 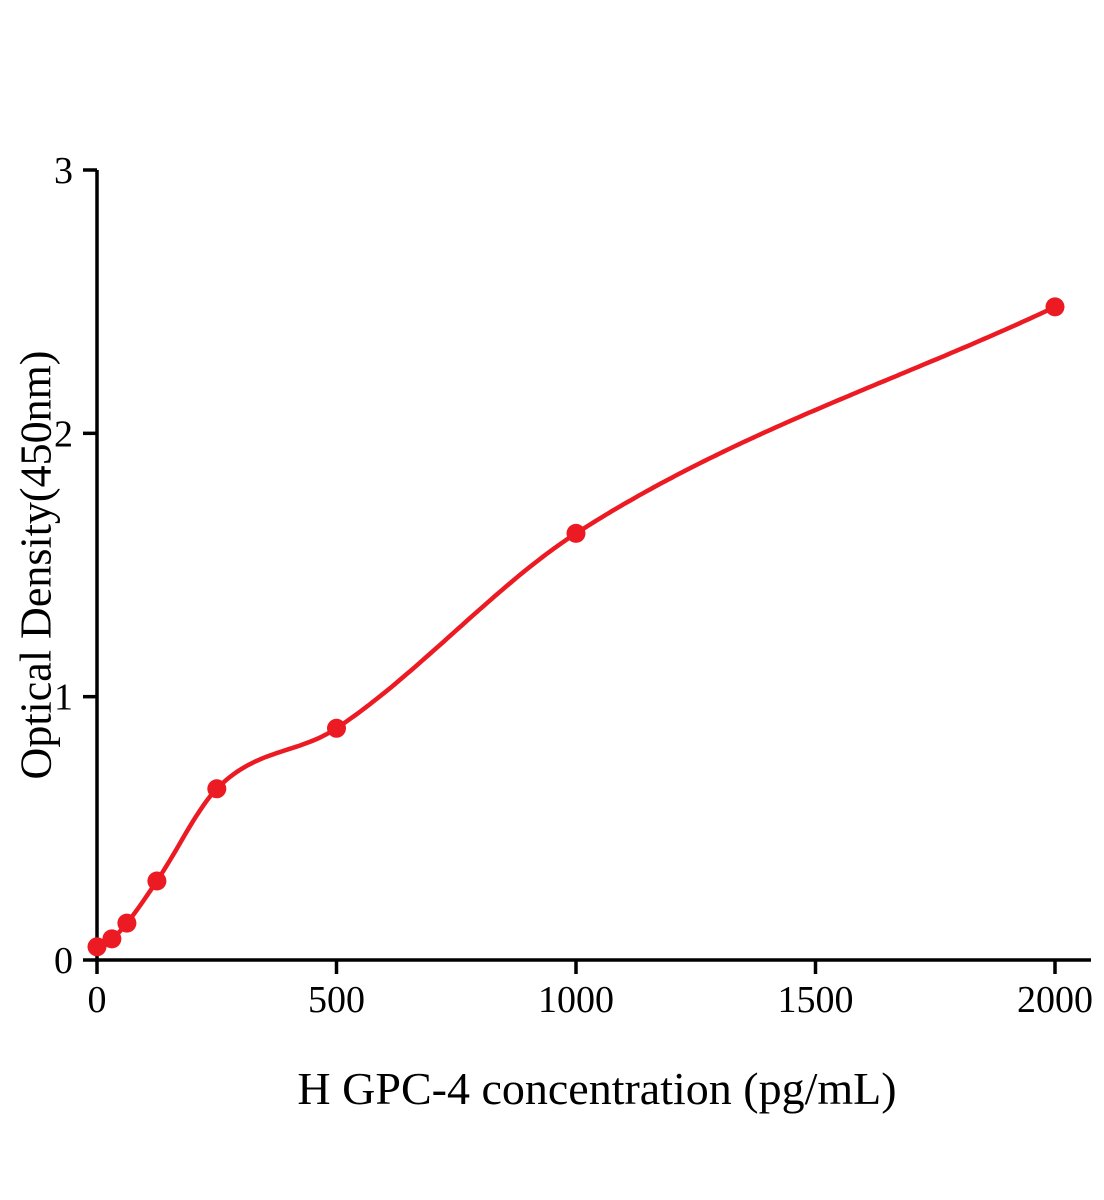 I want to click on x-tick-label: 1500, so click(x=816, y=1000).